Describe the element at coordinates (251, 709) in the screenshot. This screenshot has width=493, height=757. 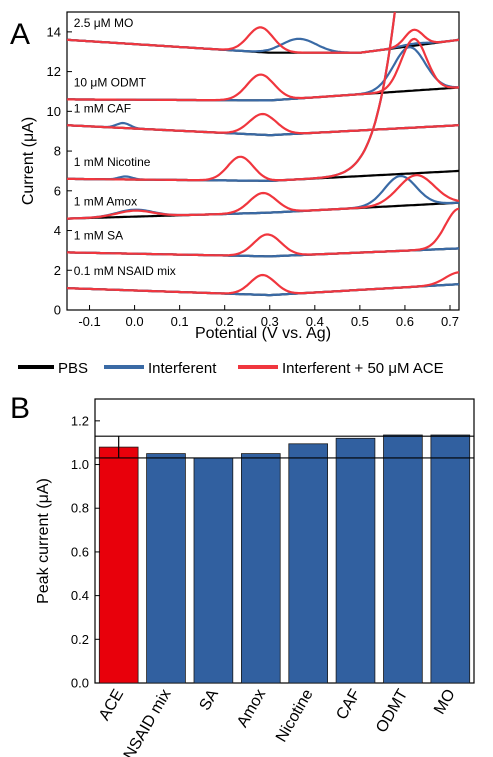
I see `x-tick-label: Amox` at that location.